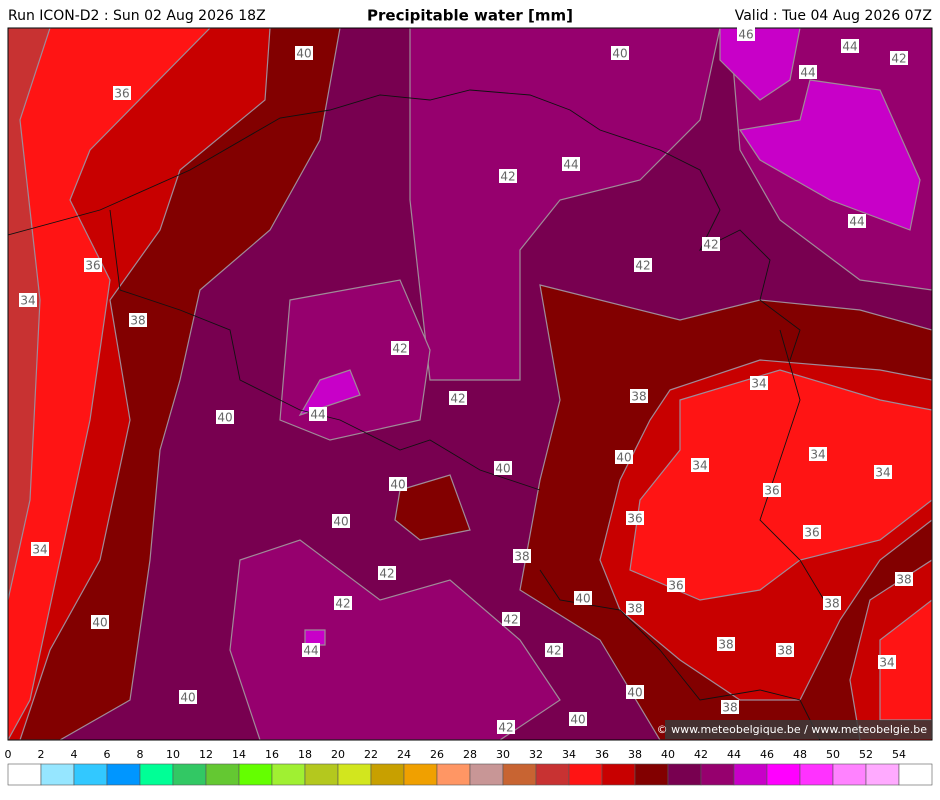 The height and width of the screenshot is (800, 940). I want to click on colorbar-tick-label: 38, so click(635, 754).